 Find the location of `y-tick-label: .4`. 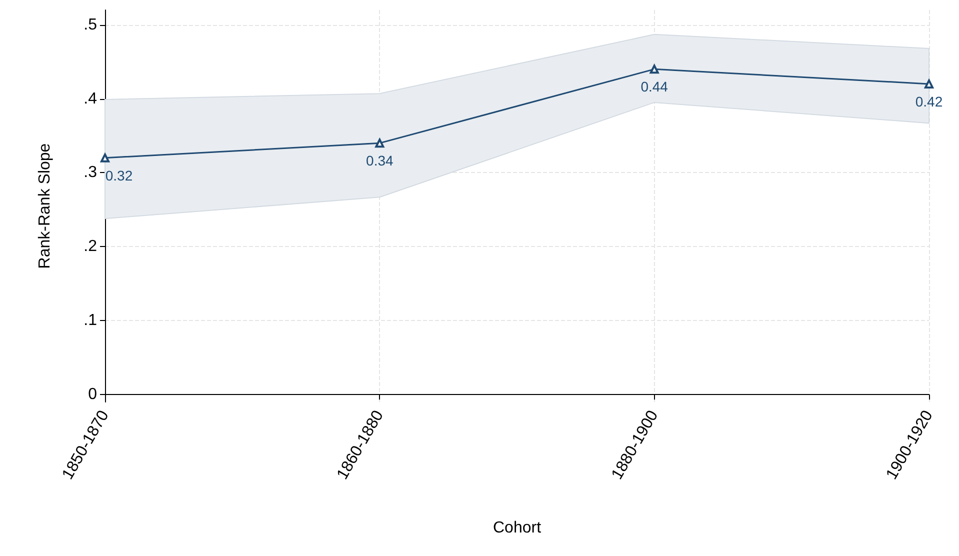

y-tick-label: .4 is located at coordinates (91, 99).